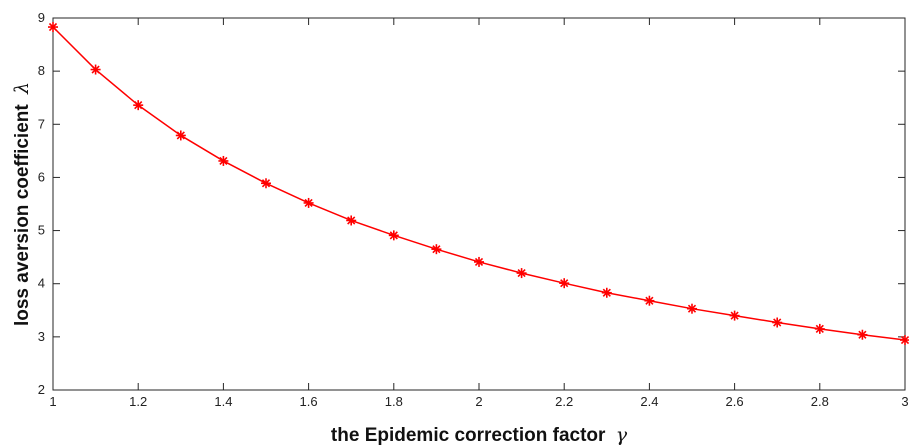 The width and height of the screenshot is (909, 448). What do you see at coordinates (41, 336) in the screenshot?
I see `y-tick-label: 3` at bounding box center [41, 336].